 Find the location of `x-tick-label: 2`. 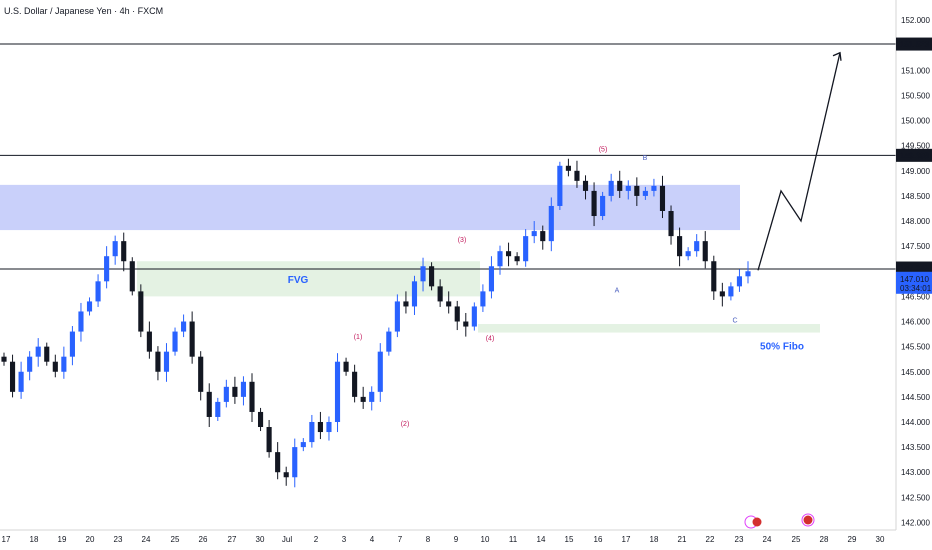

x-tick-label: 2 is located at coordinates (316, 539).